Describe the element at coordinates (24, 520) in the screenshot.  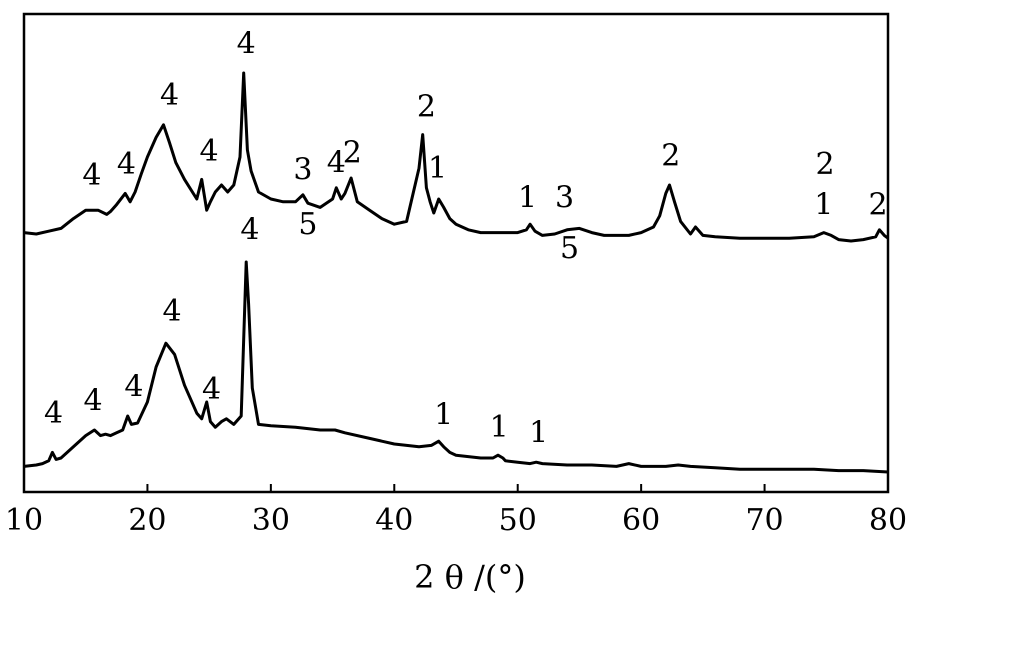
I see `x-tick-label: 10` at that location.